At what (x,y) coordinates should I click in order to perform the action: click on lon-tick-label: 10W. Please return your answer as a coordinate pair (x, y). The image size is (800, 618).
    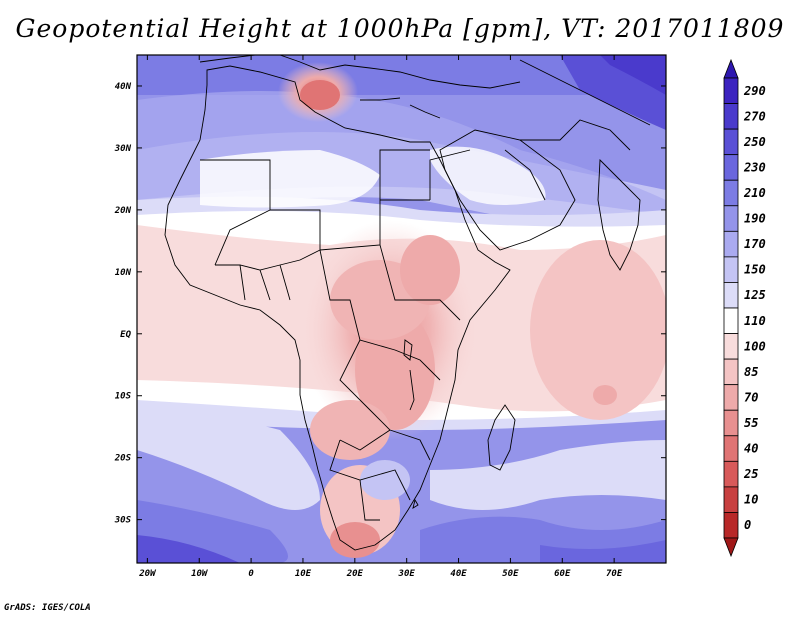
    Looking at the image, I should click on (200, 574).